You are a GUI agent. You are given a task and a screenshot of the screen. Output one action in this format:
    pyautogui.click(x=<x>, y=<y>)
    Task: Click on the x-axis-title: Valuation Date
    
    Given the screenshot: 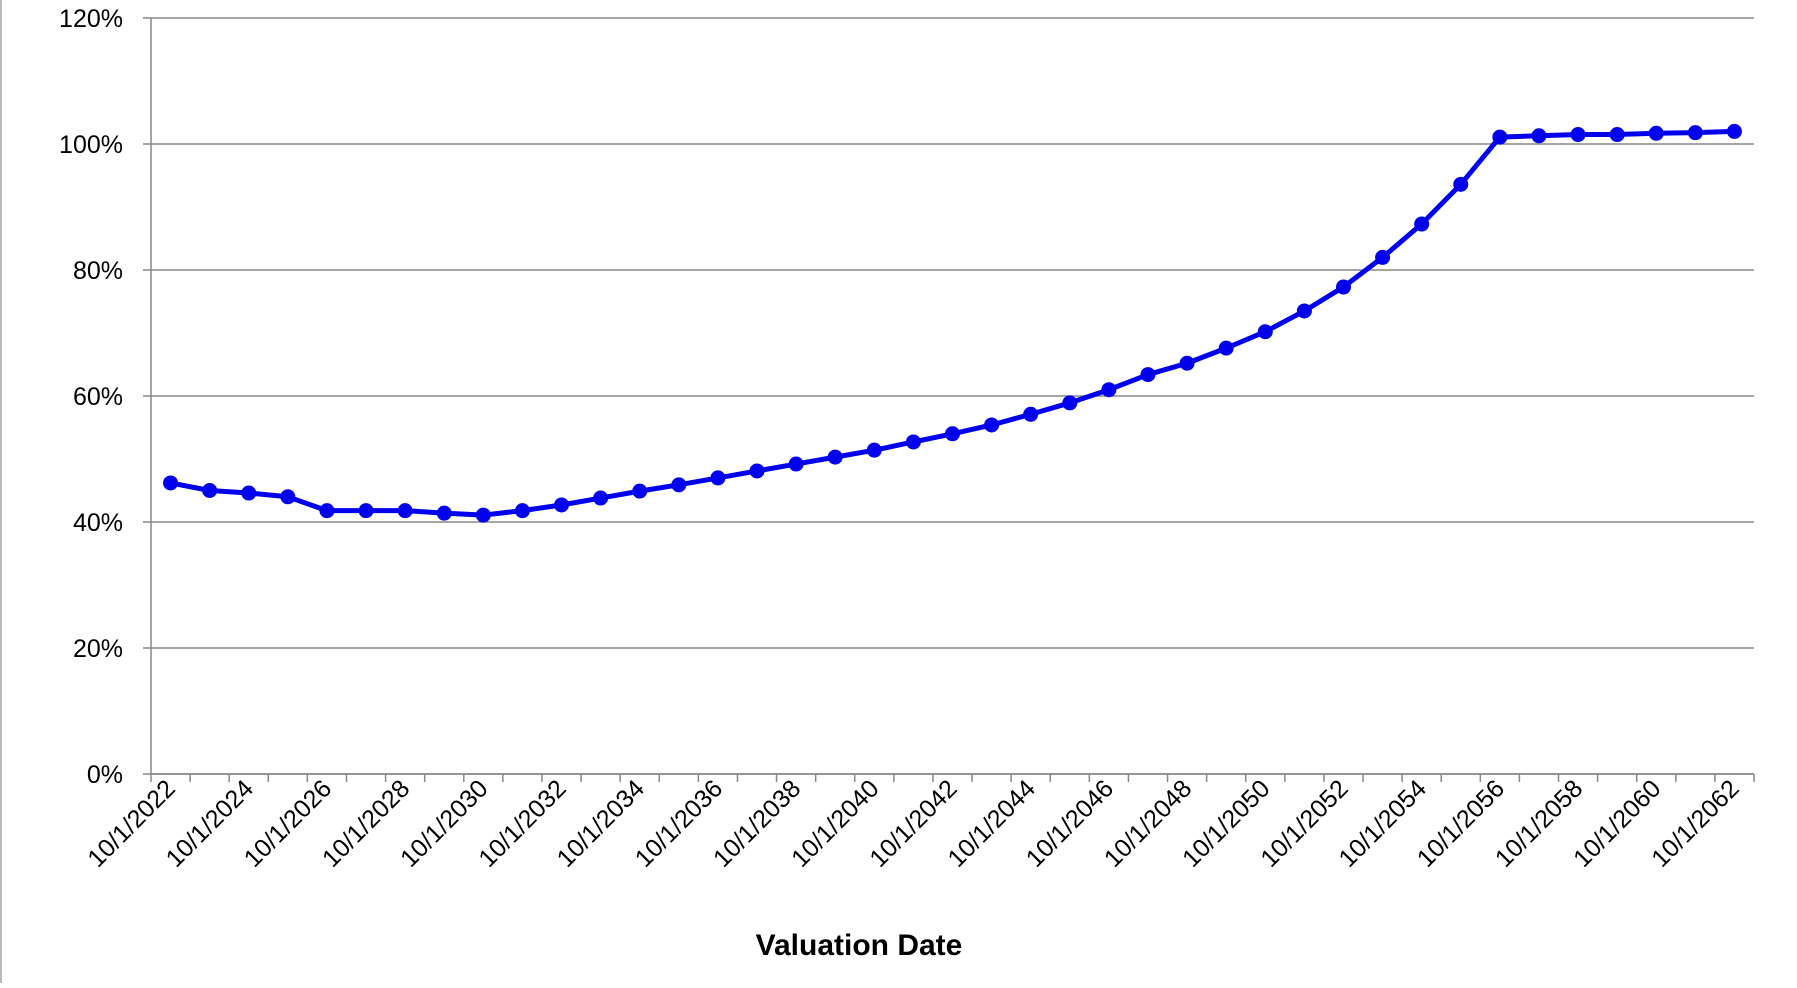 What is the action you would take?
    pyautogui.click(x=859, y=945)
    